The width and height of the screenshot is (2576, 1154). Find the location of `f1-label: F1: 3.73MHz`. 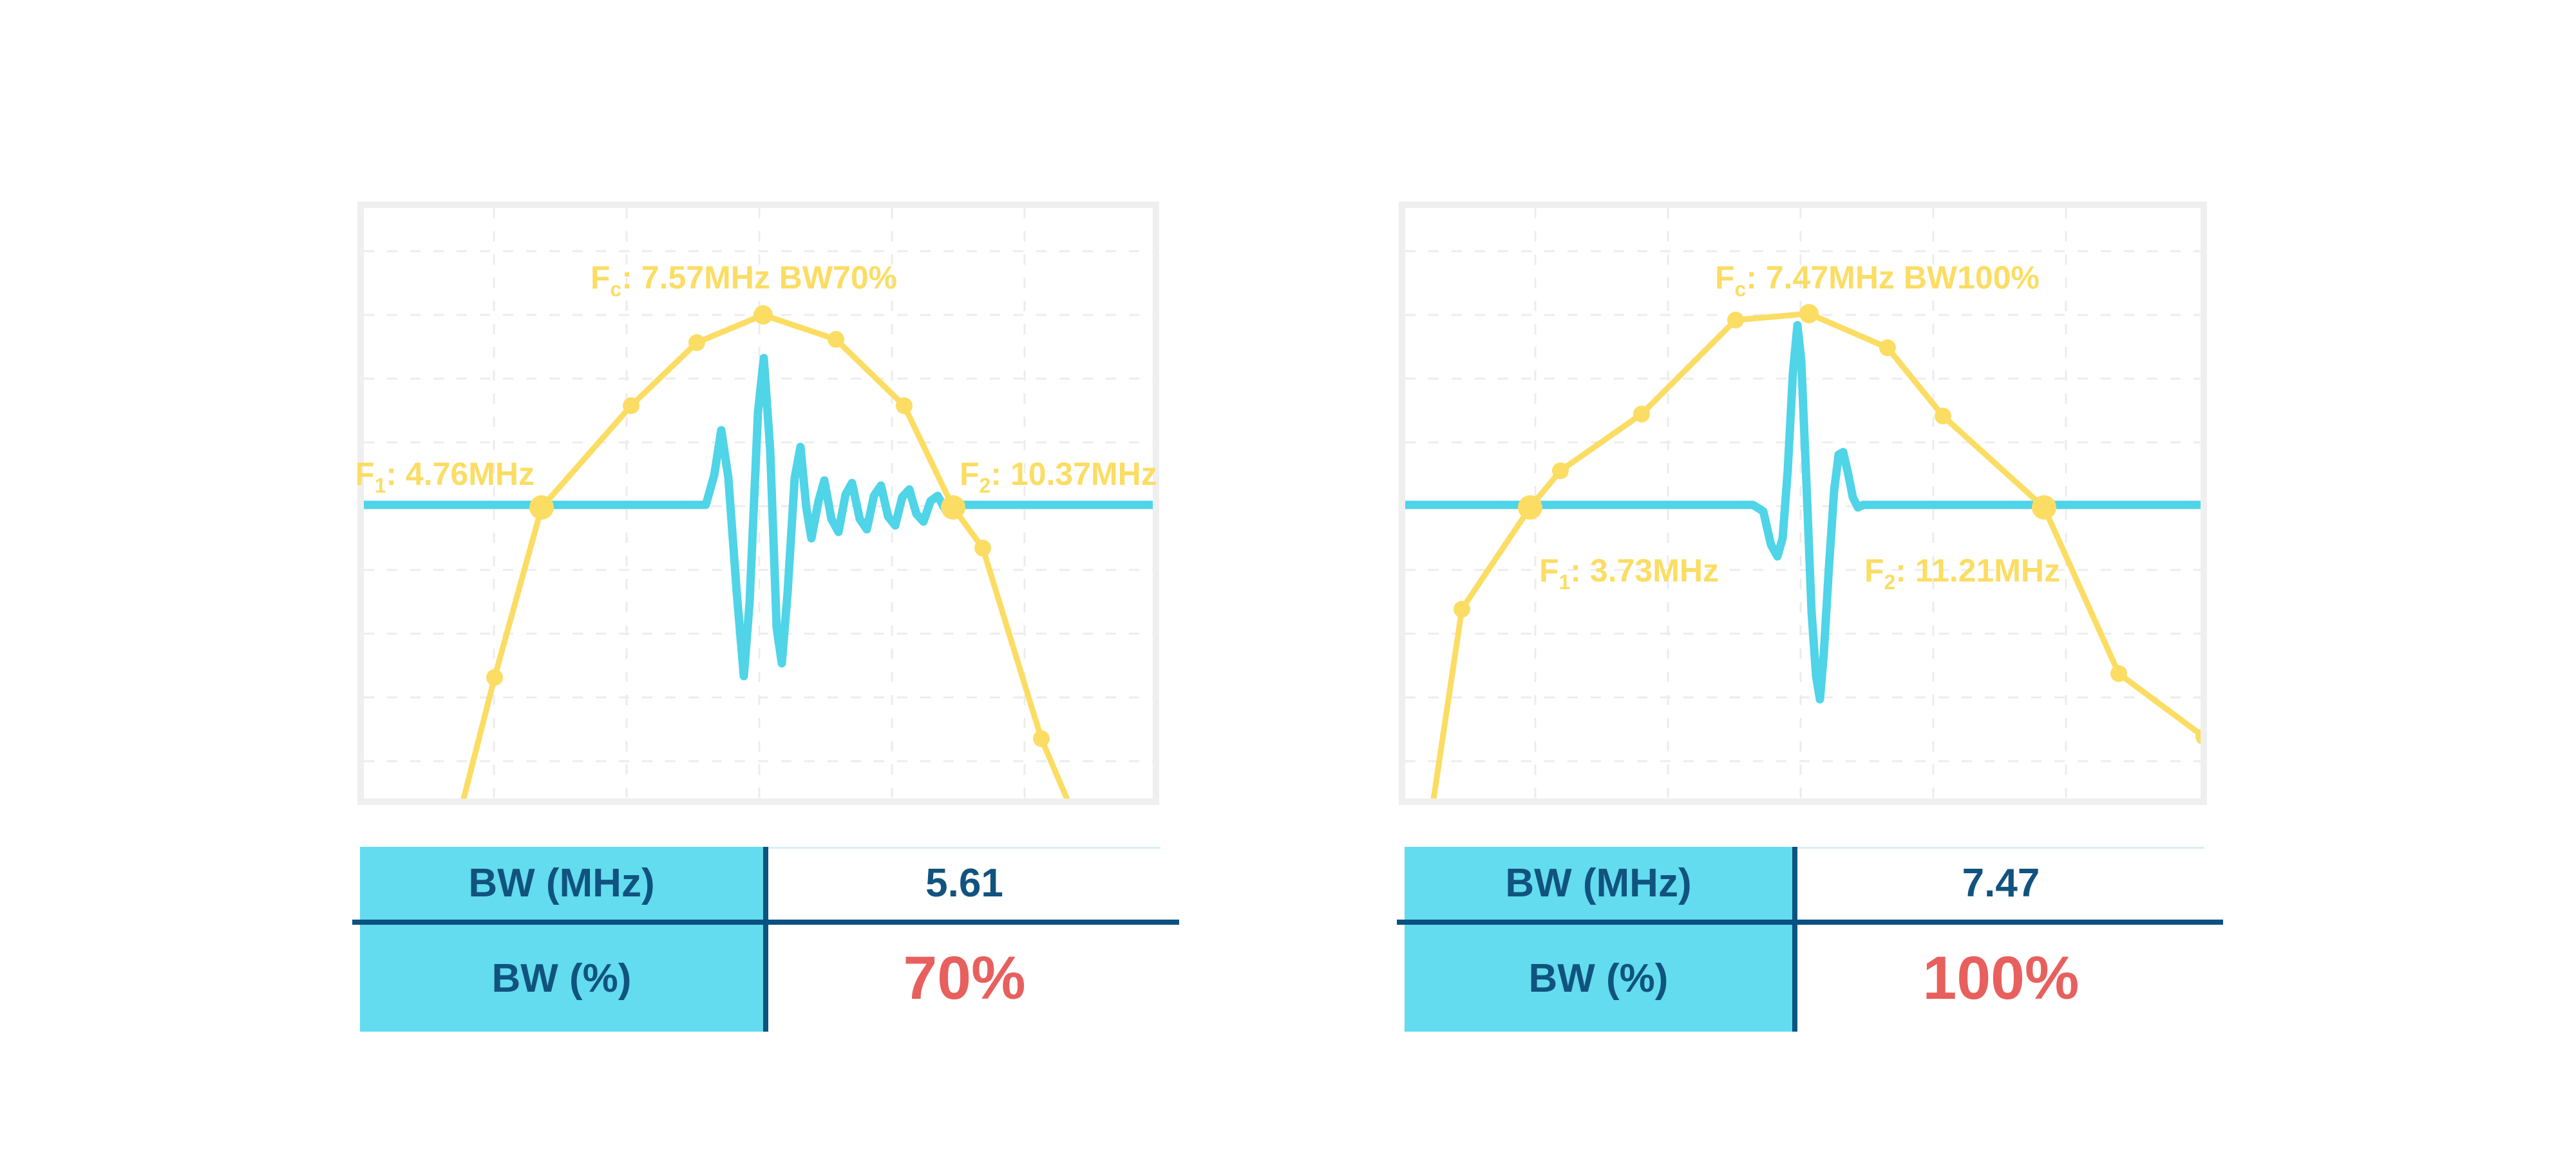

f1-label: F1: 3.73MHz is located at coordinates (1629, 573).